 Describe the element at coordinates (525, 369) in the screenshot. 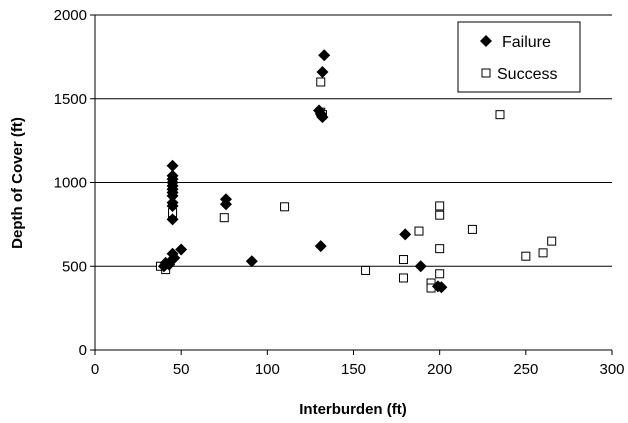

I see `x-tick-label: 250` at that location.